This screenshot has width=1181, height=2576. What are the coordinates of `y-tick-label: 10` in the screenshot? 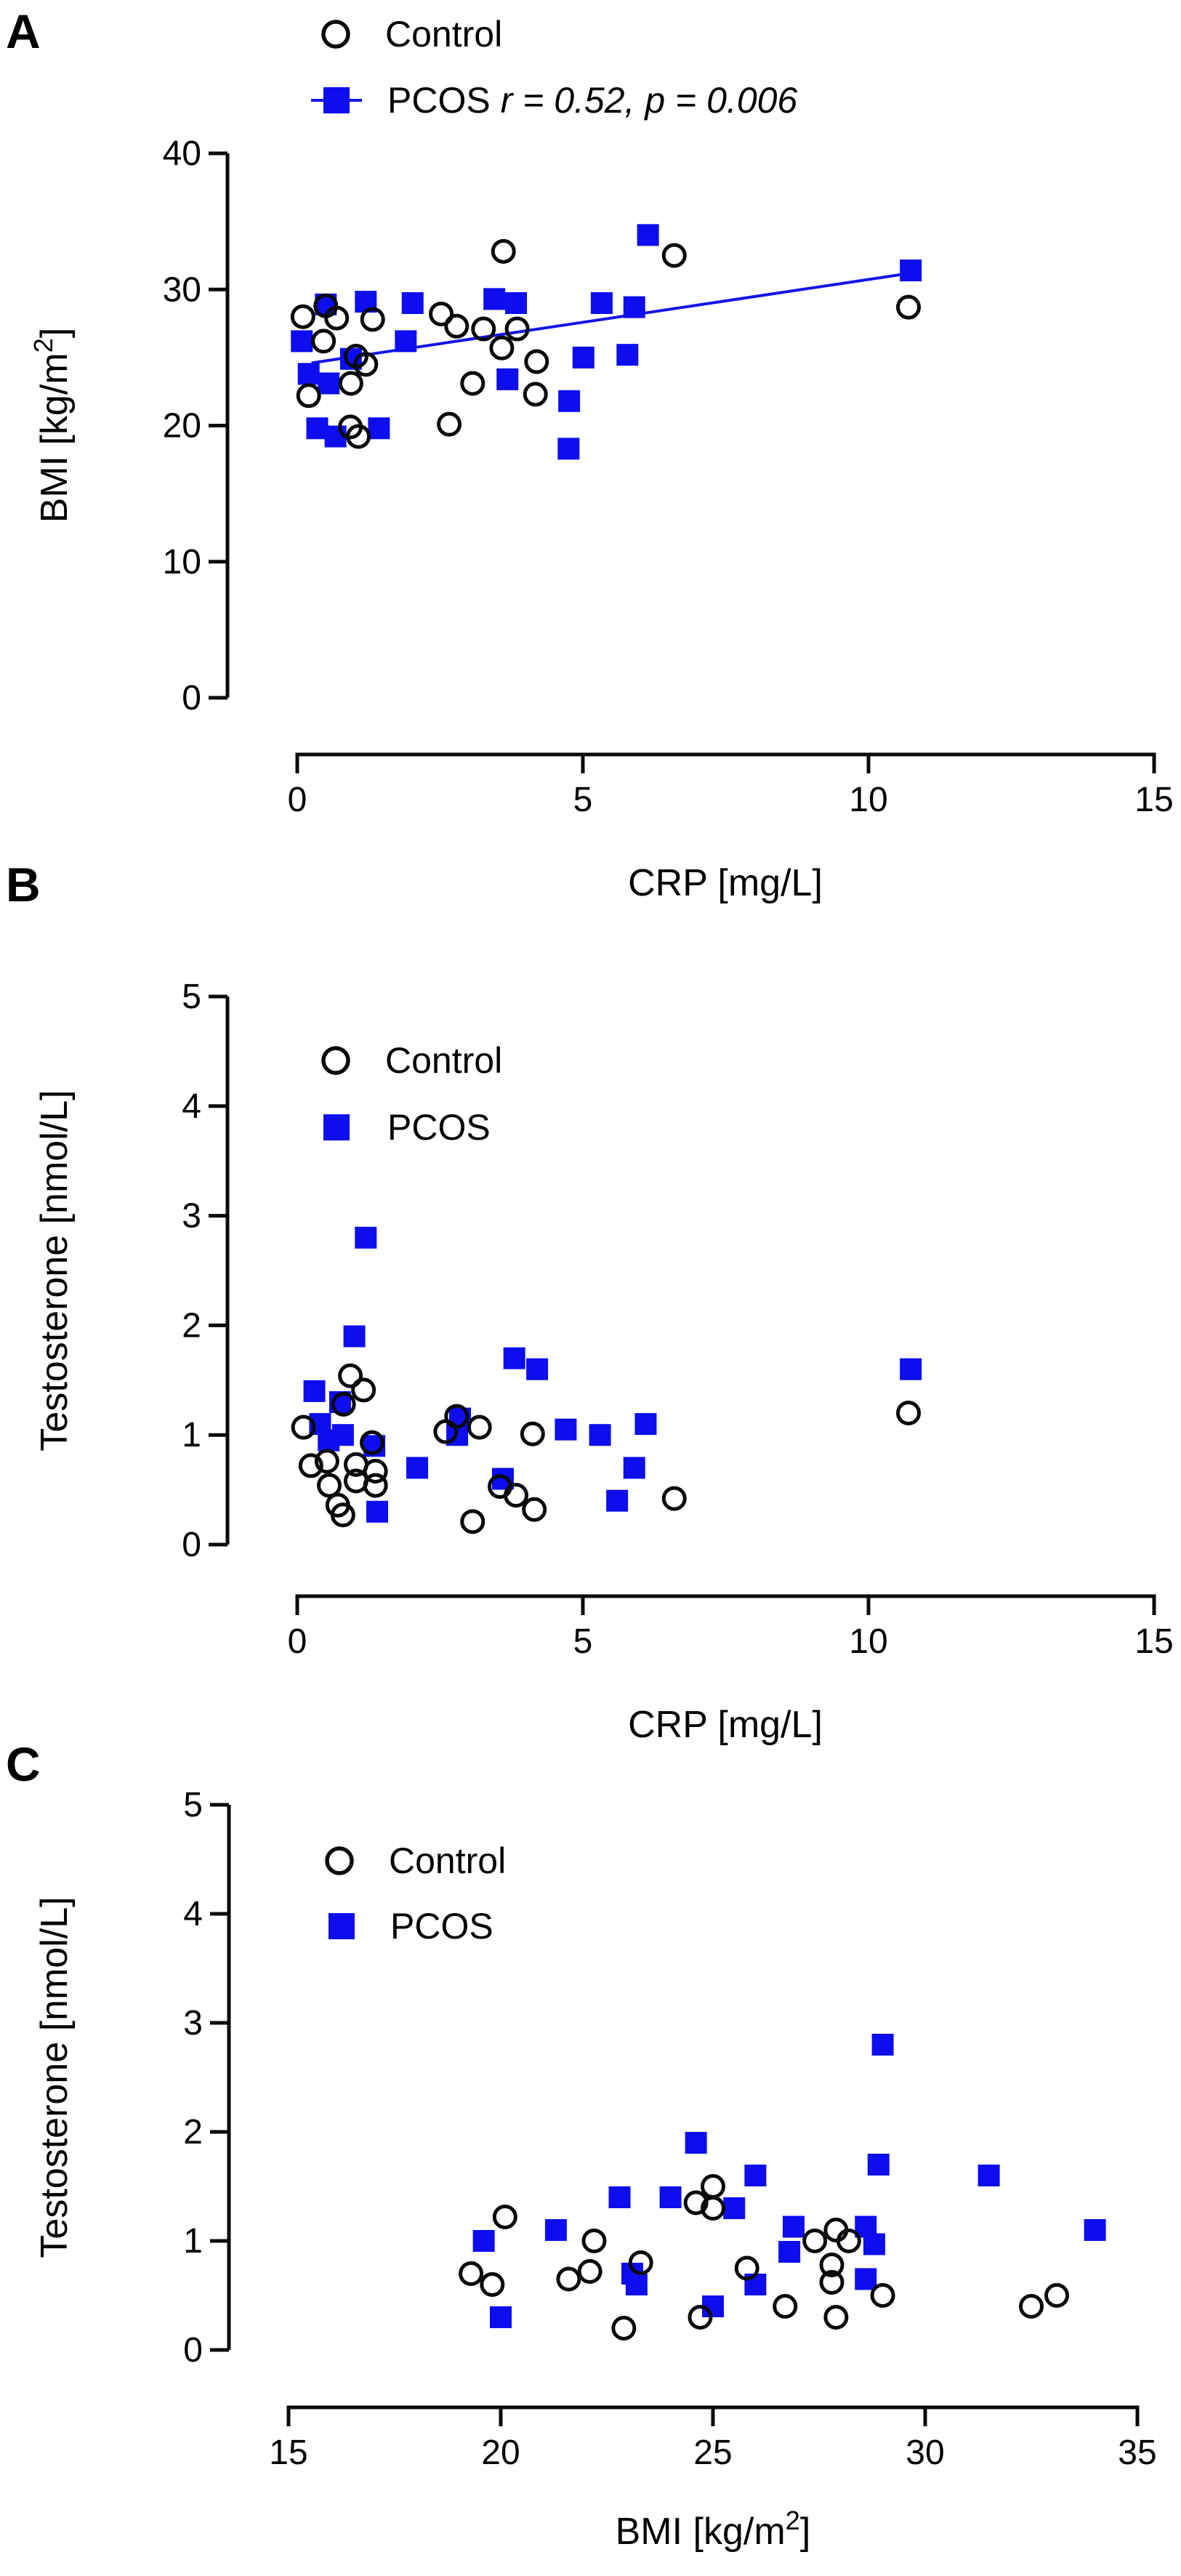 It's located at (182, 562).